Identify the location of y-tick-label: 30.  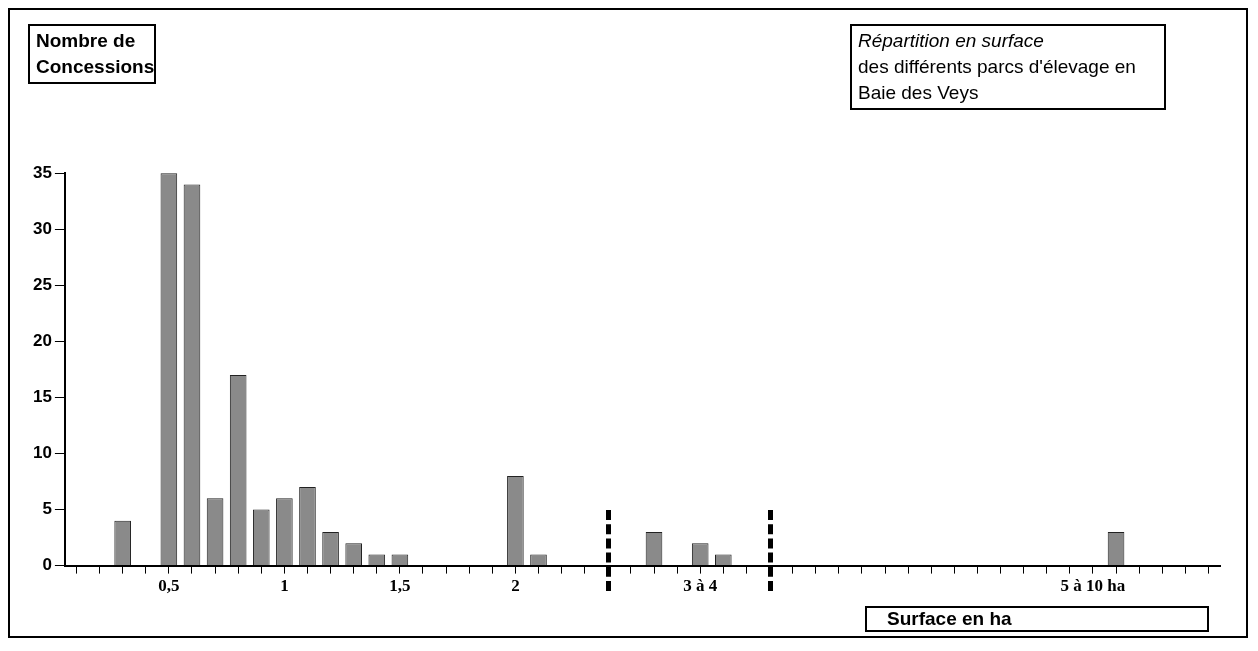
(42, 228).